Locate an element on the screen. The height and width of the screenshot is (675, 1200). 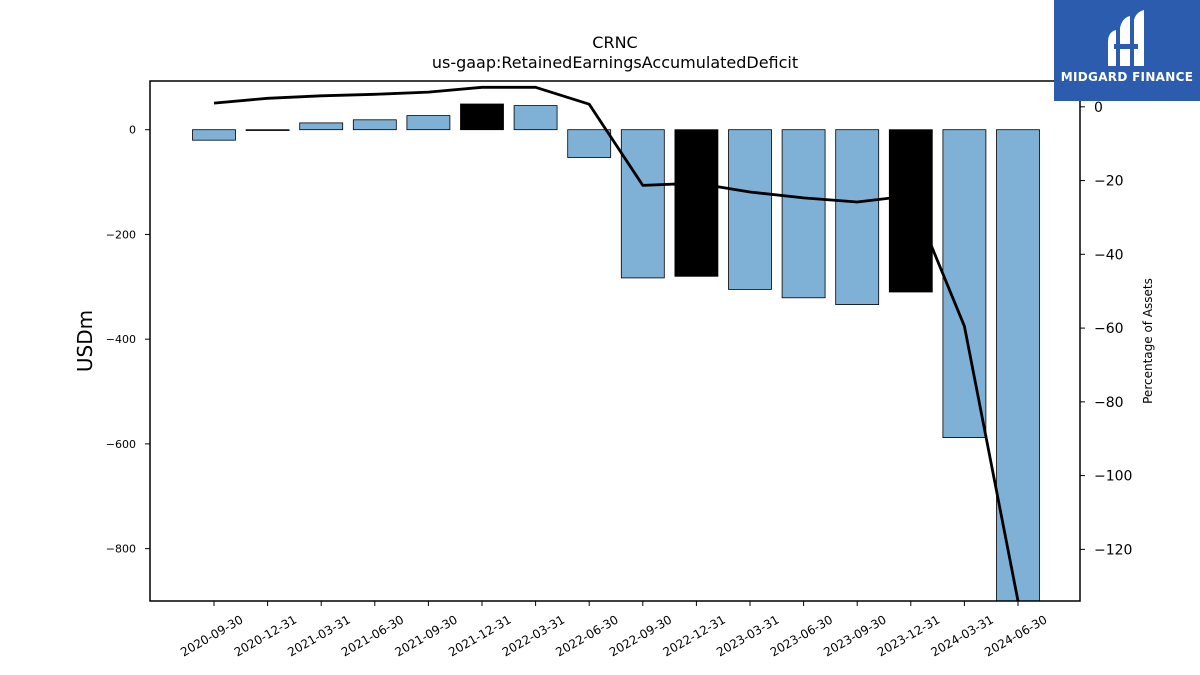
y-tick-label: −800 is located at coordinates (121, 549).